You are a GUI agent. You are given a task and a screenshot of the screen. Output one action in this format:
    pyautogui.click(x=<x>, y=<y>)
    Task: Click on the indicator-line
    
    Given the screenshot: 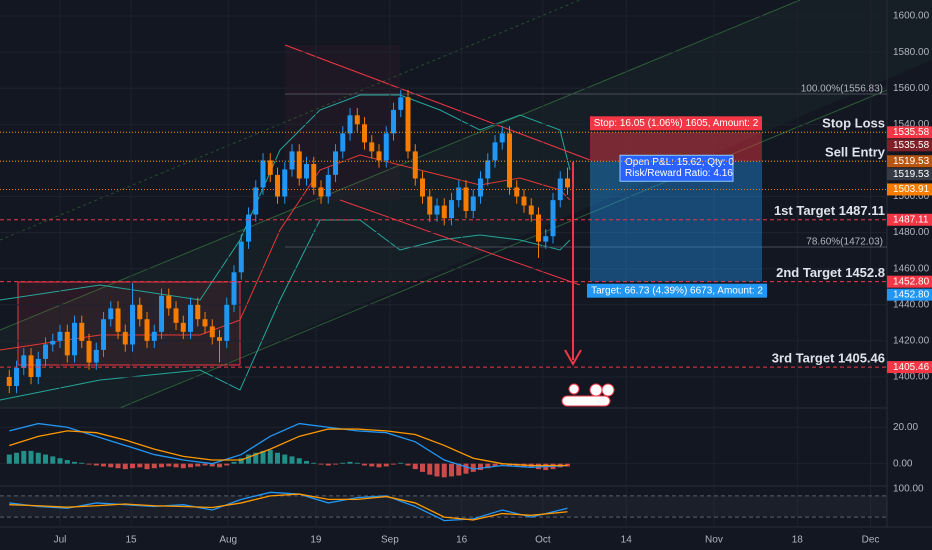 What is the action you would take?
    pyautogui.click(x=288, y=507)
    